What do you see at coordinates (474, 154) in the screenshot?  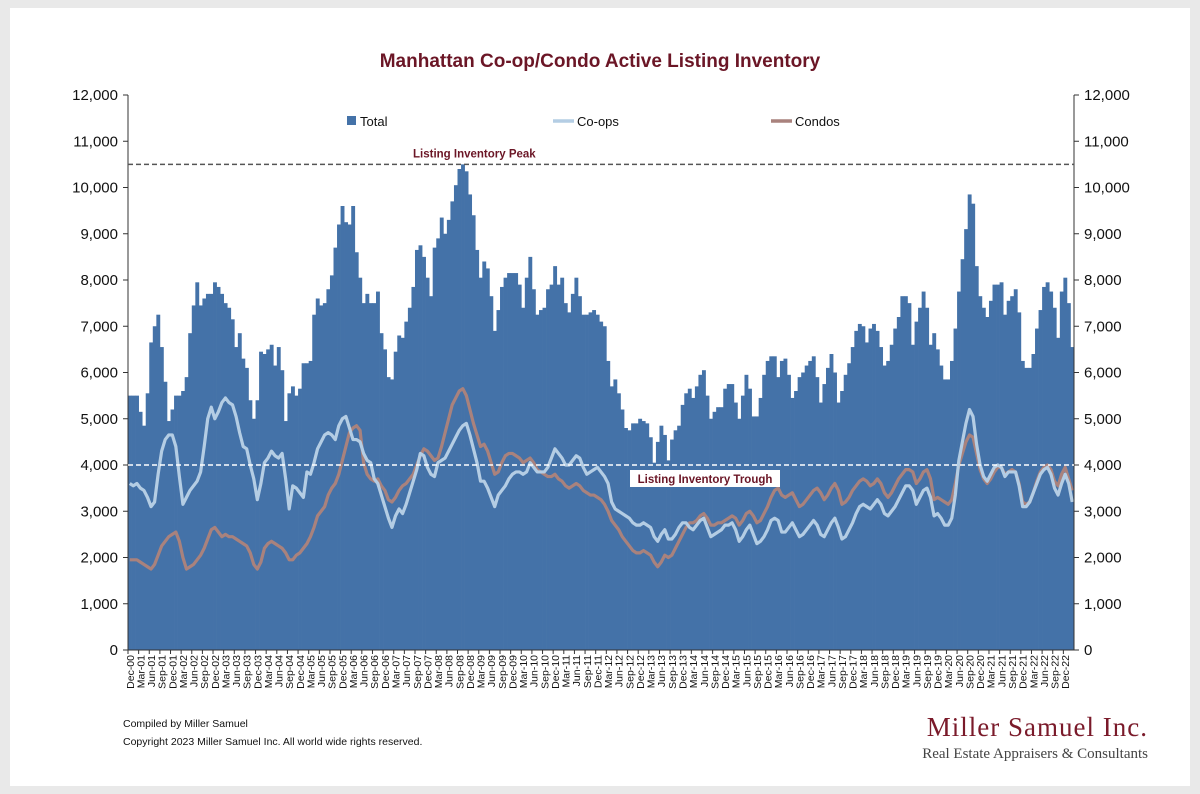 I see `peak-label: Listing Inventory Peak` at bounding box center [474, 154].